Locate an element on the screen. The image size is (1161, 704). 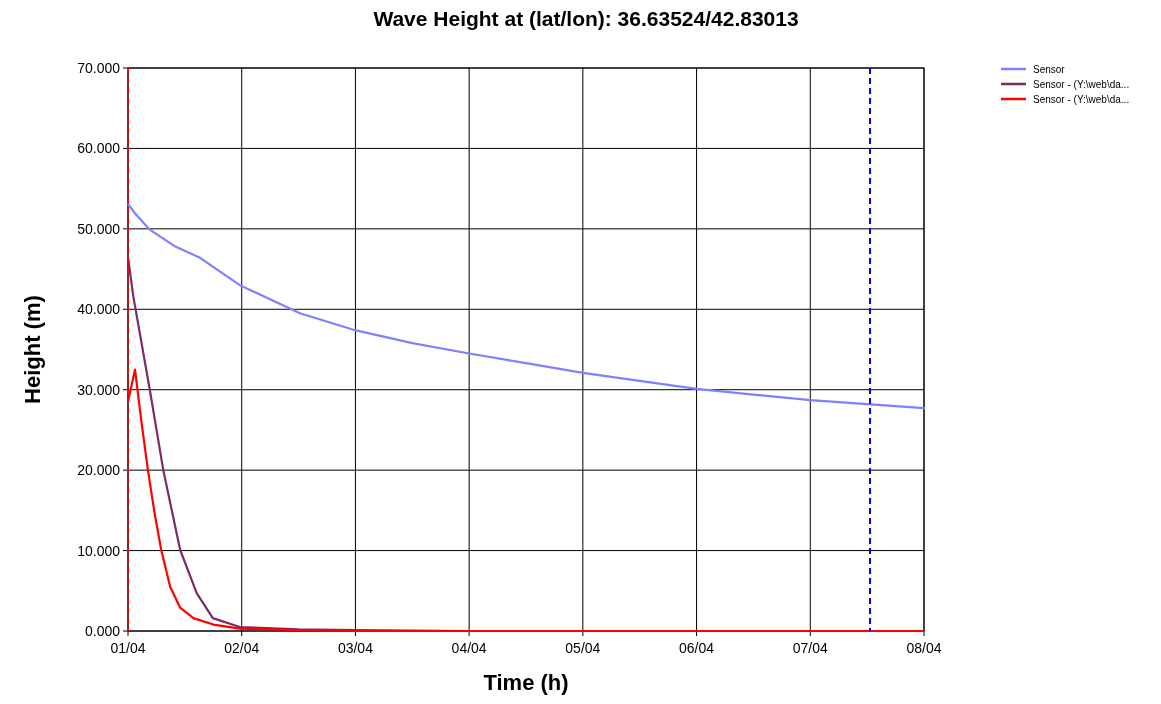
x-tick-label: 01/04 is located at coordinates (128, 648).